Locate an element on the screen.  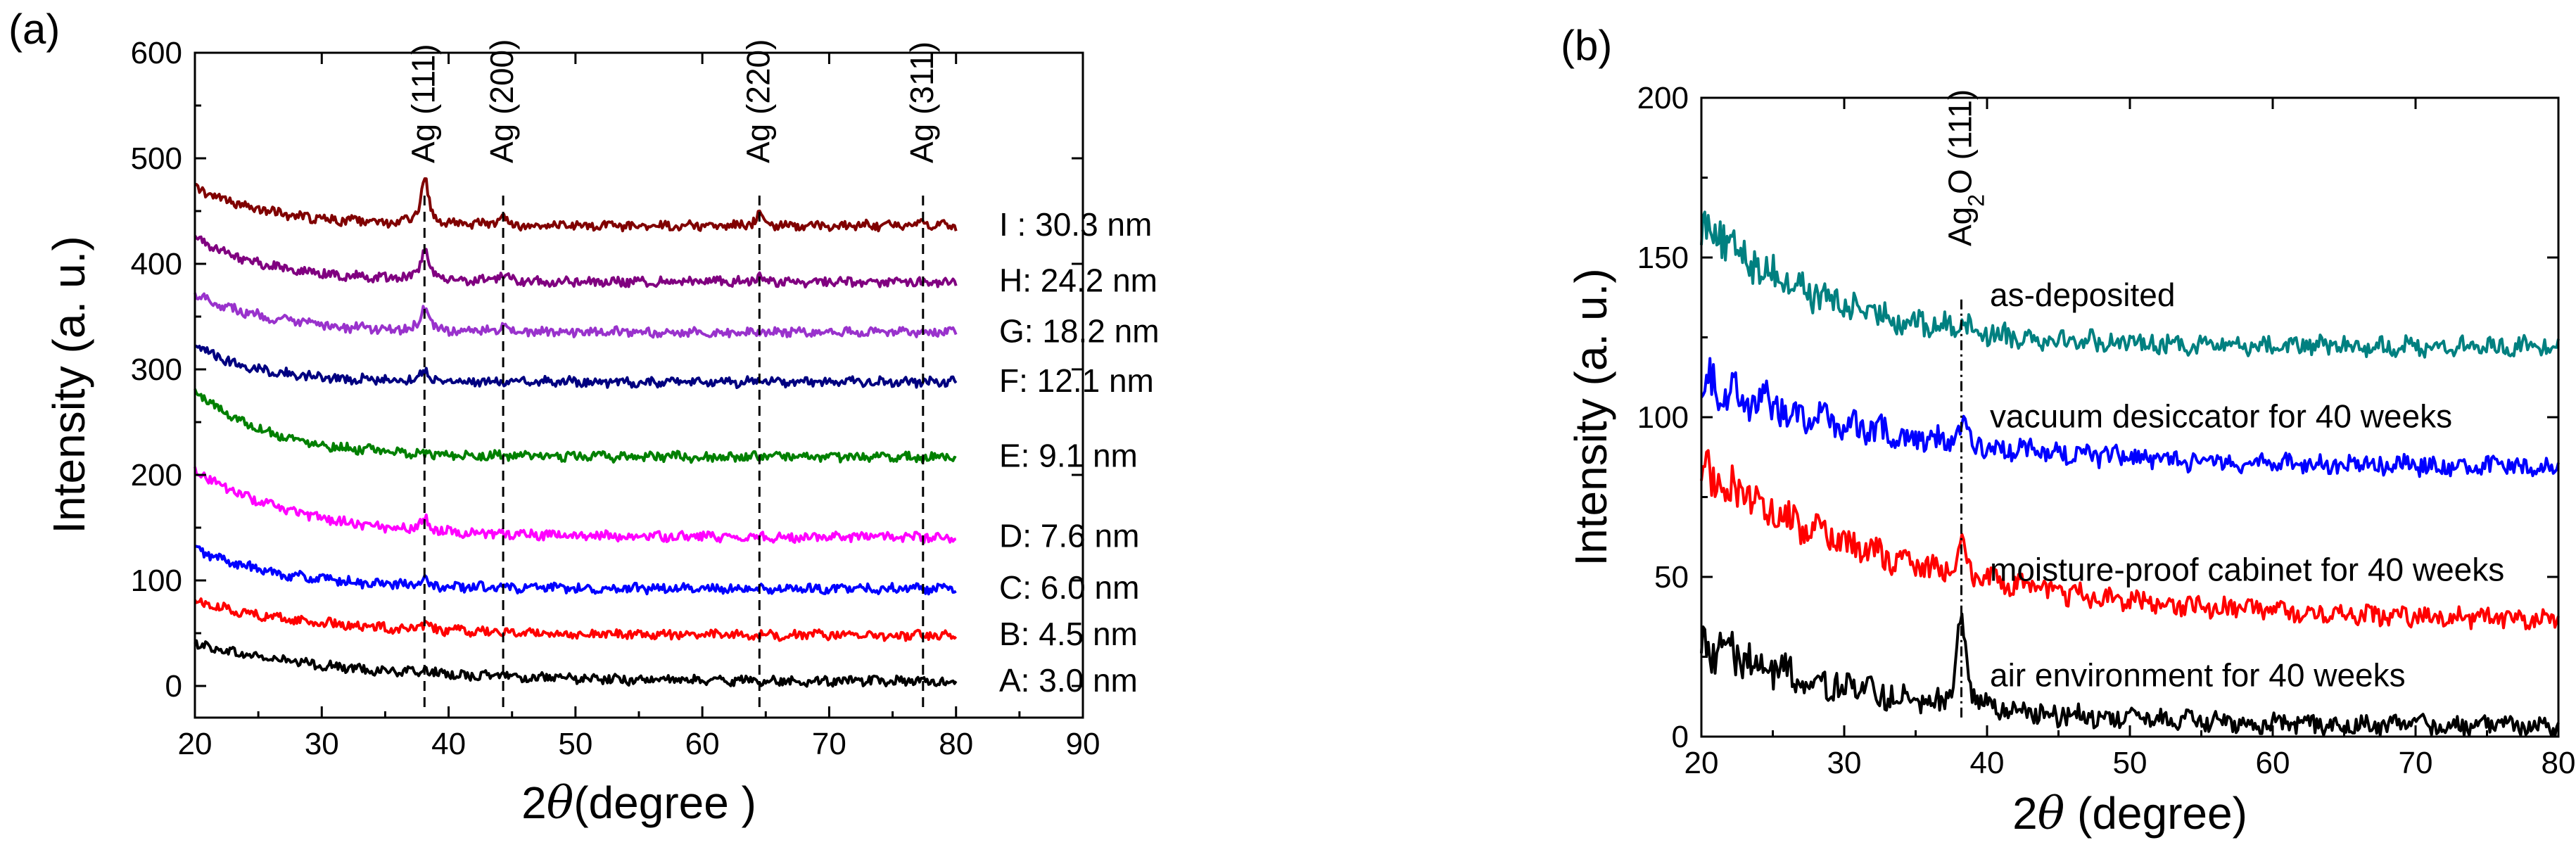
reference-line-label: Ag (111) is located at coordinates (423, 103).